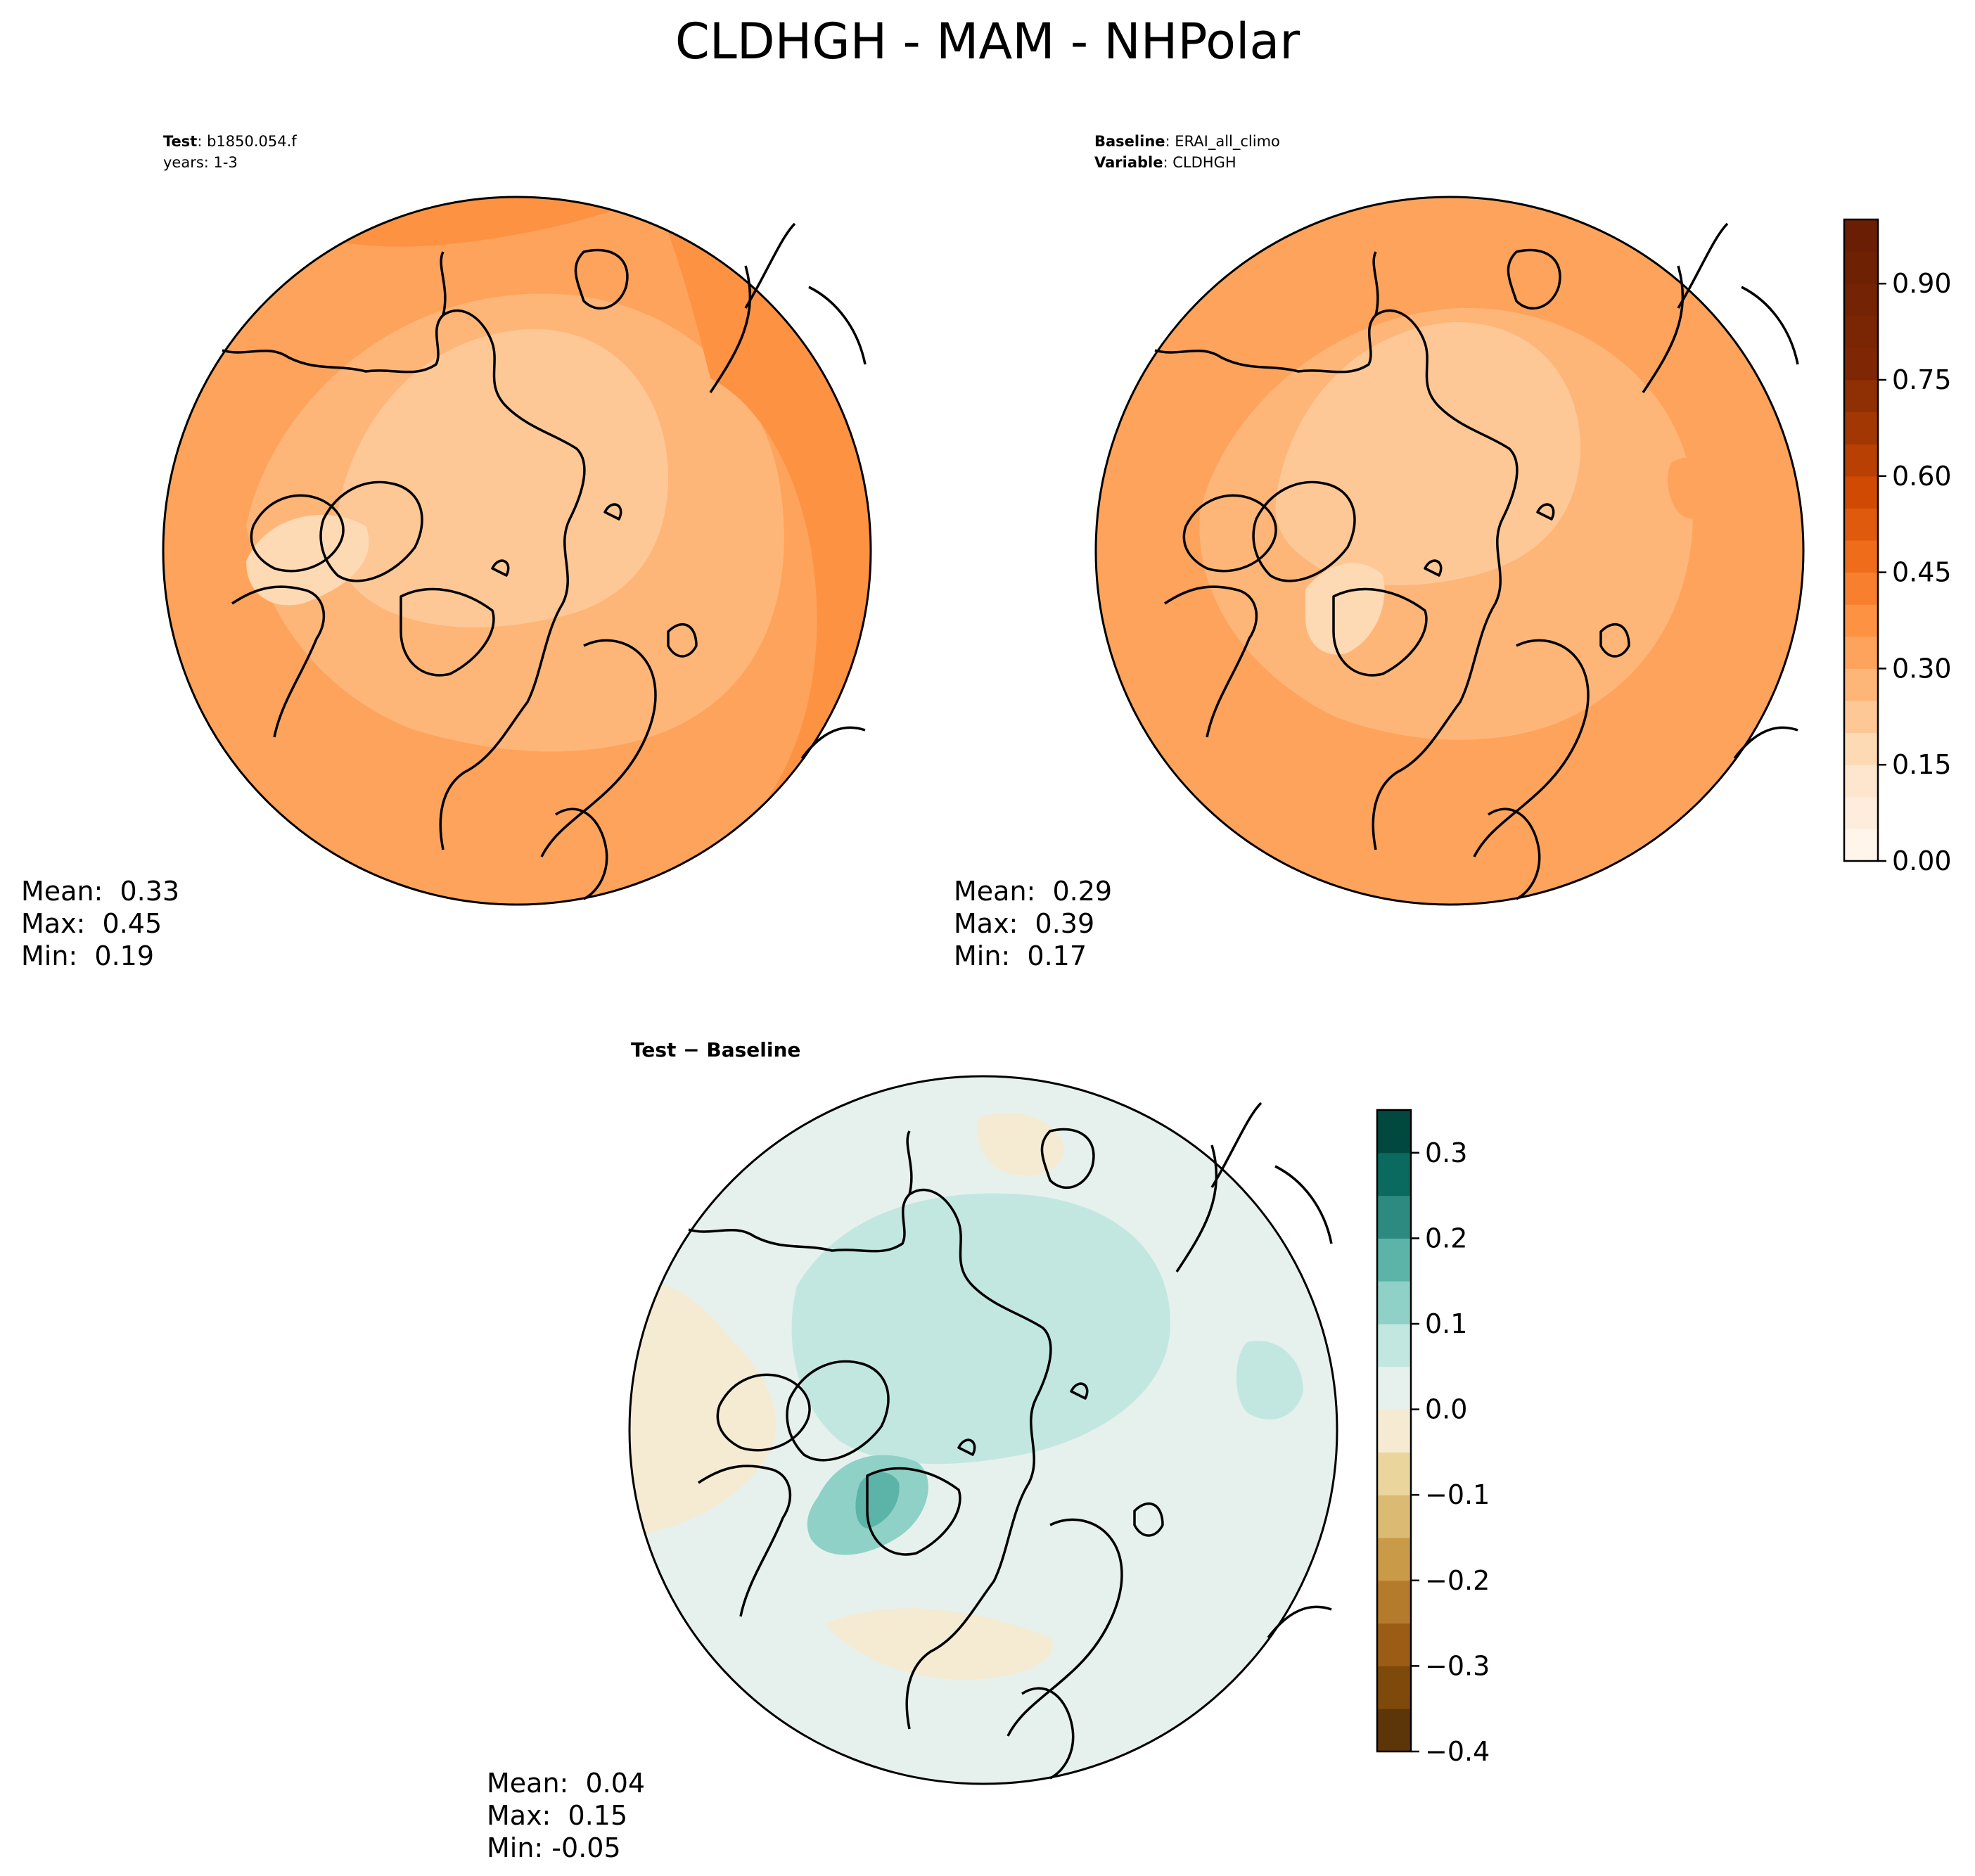  Describe the element at coordinates (1457, 1749) in the screenshot. I see `brbg-colorbar-tick-label: −0.4` at that location.